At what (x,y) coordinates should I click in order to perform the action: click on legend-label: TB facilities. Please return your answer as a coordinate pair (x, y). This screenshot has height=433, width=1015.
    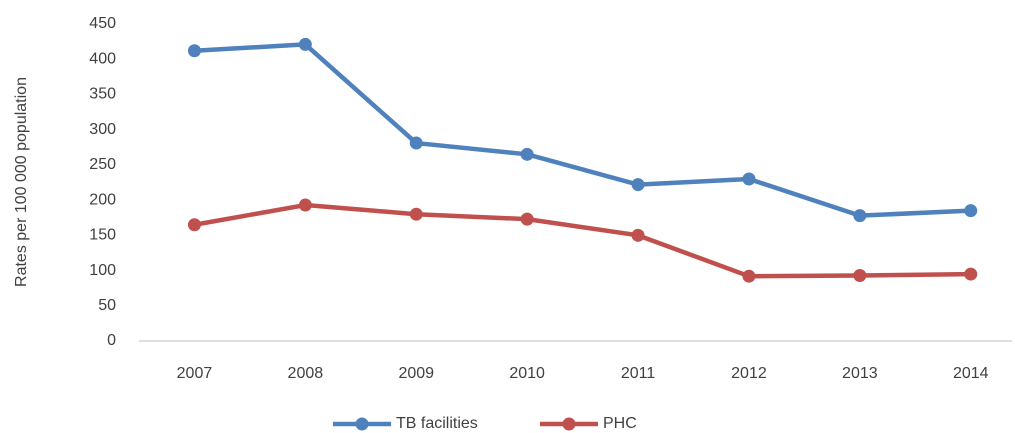
    Looking at the image, I should click on (437, 423).